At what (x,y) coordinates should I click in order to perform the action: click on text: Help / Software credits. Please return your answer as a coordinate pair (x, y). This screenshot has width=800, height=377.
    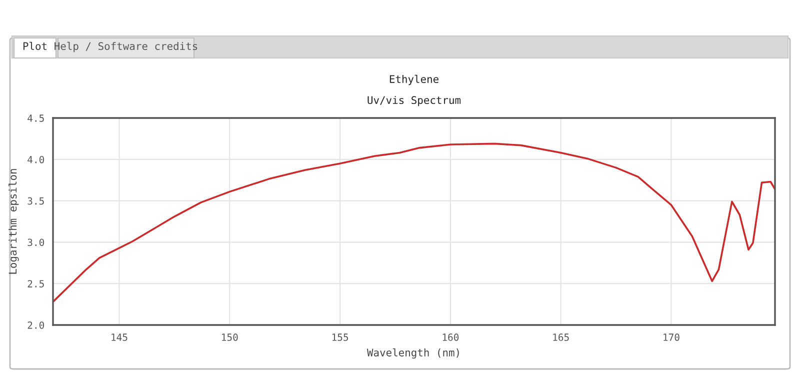
    Looking at the image, I should click on (126, 47).